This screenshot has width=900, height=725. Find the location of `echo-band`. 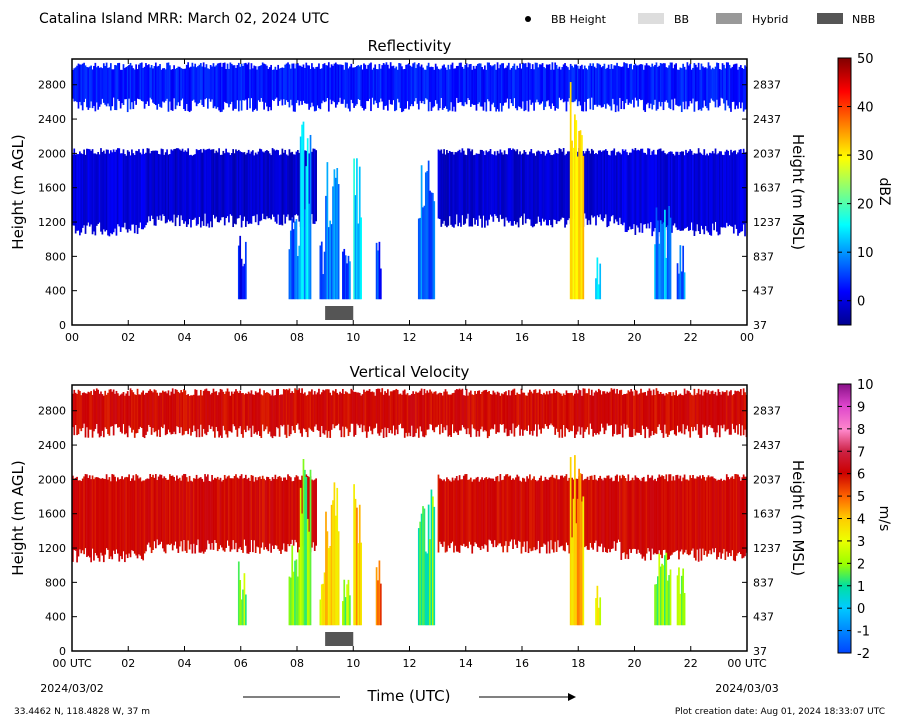

echo-band is located at coordinates (410, 87).